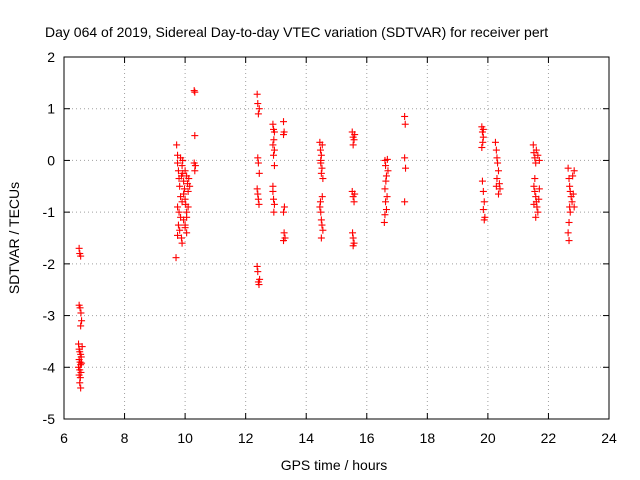  Describe the element at coordinates (49, 316) in the screenshot. I see `y-tick-label: -3` at that location.